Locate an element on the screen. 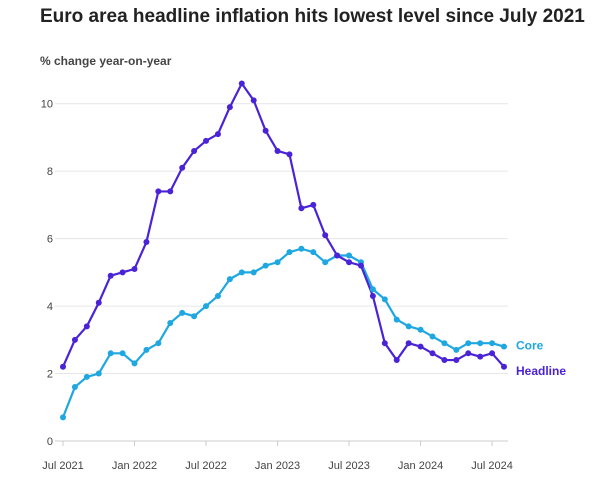 The width and height of the screenshot is (597, 479). y-tick-labels: 0 2 4 6 8 10 is located at coordinates (47, 273).